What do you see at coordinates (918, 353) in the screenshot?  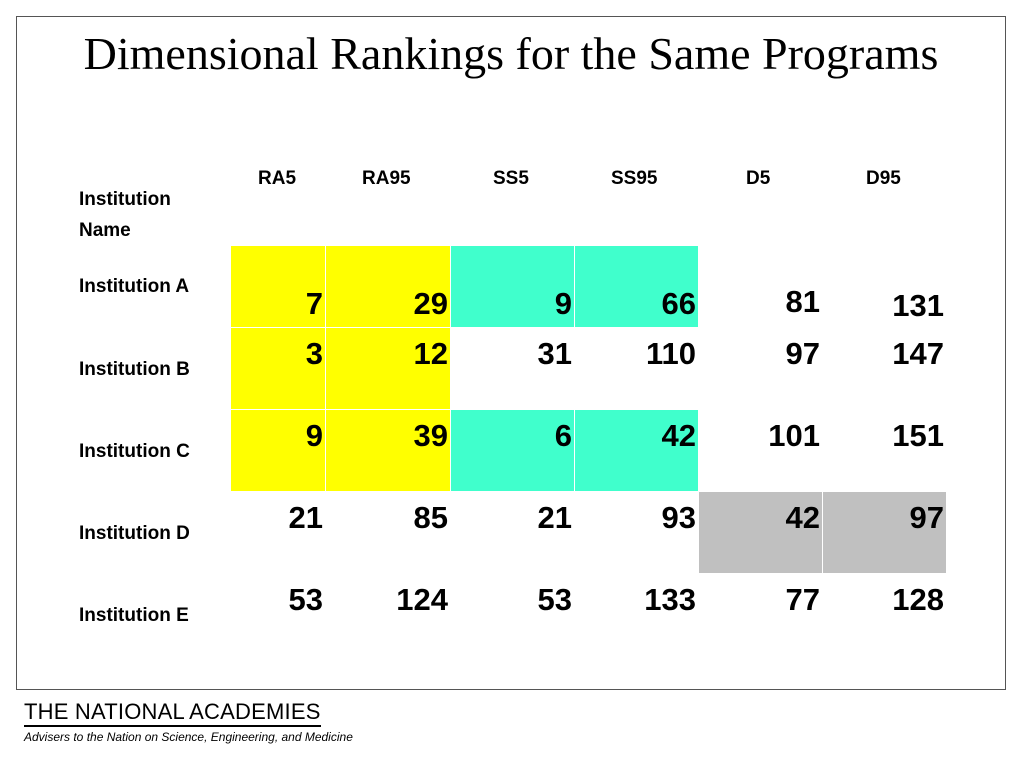 I see `table-cell: 147` at bounding box center [918, 353].